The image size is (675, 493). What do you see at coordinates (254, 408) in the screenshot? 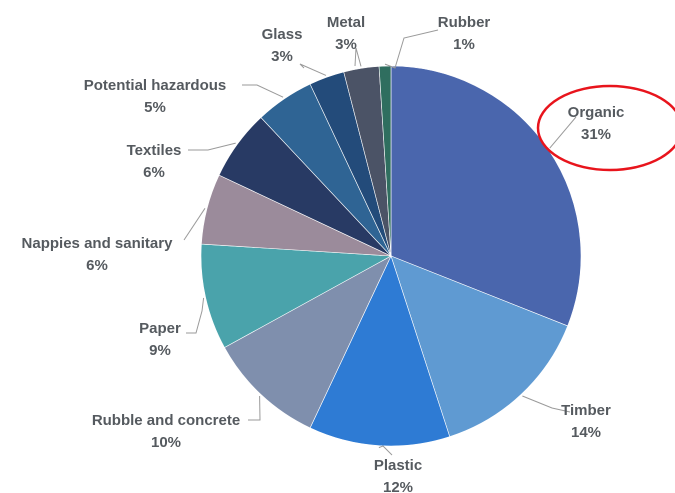
I see `leader-line-rubble-and-concrete` at bounding box center [254, 408].